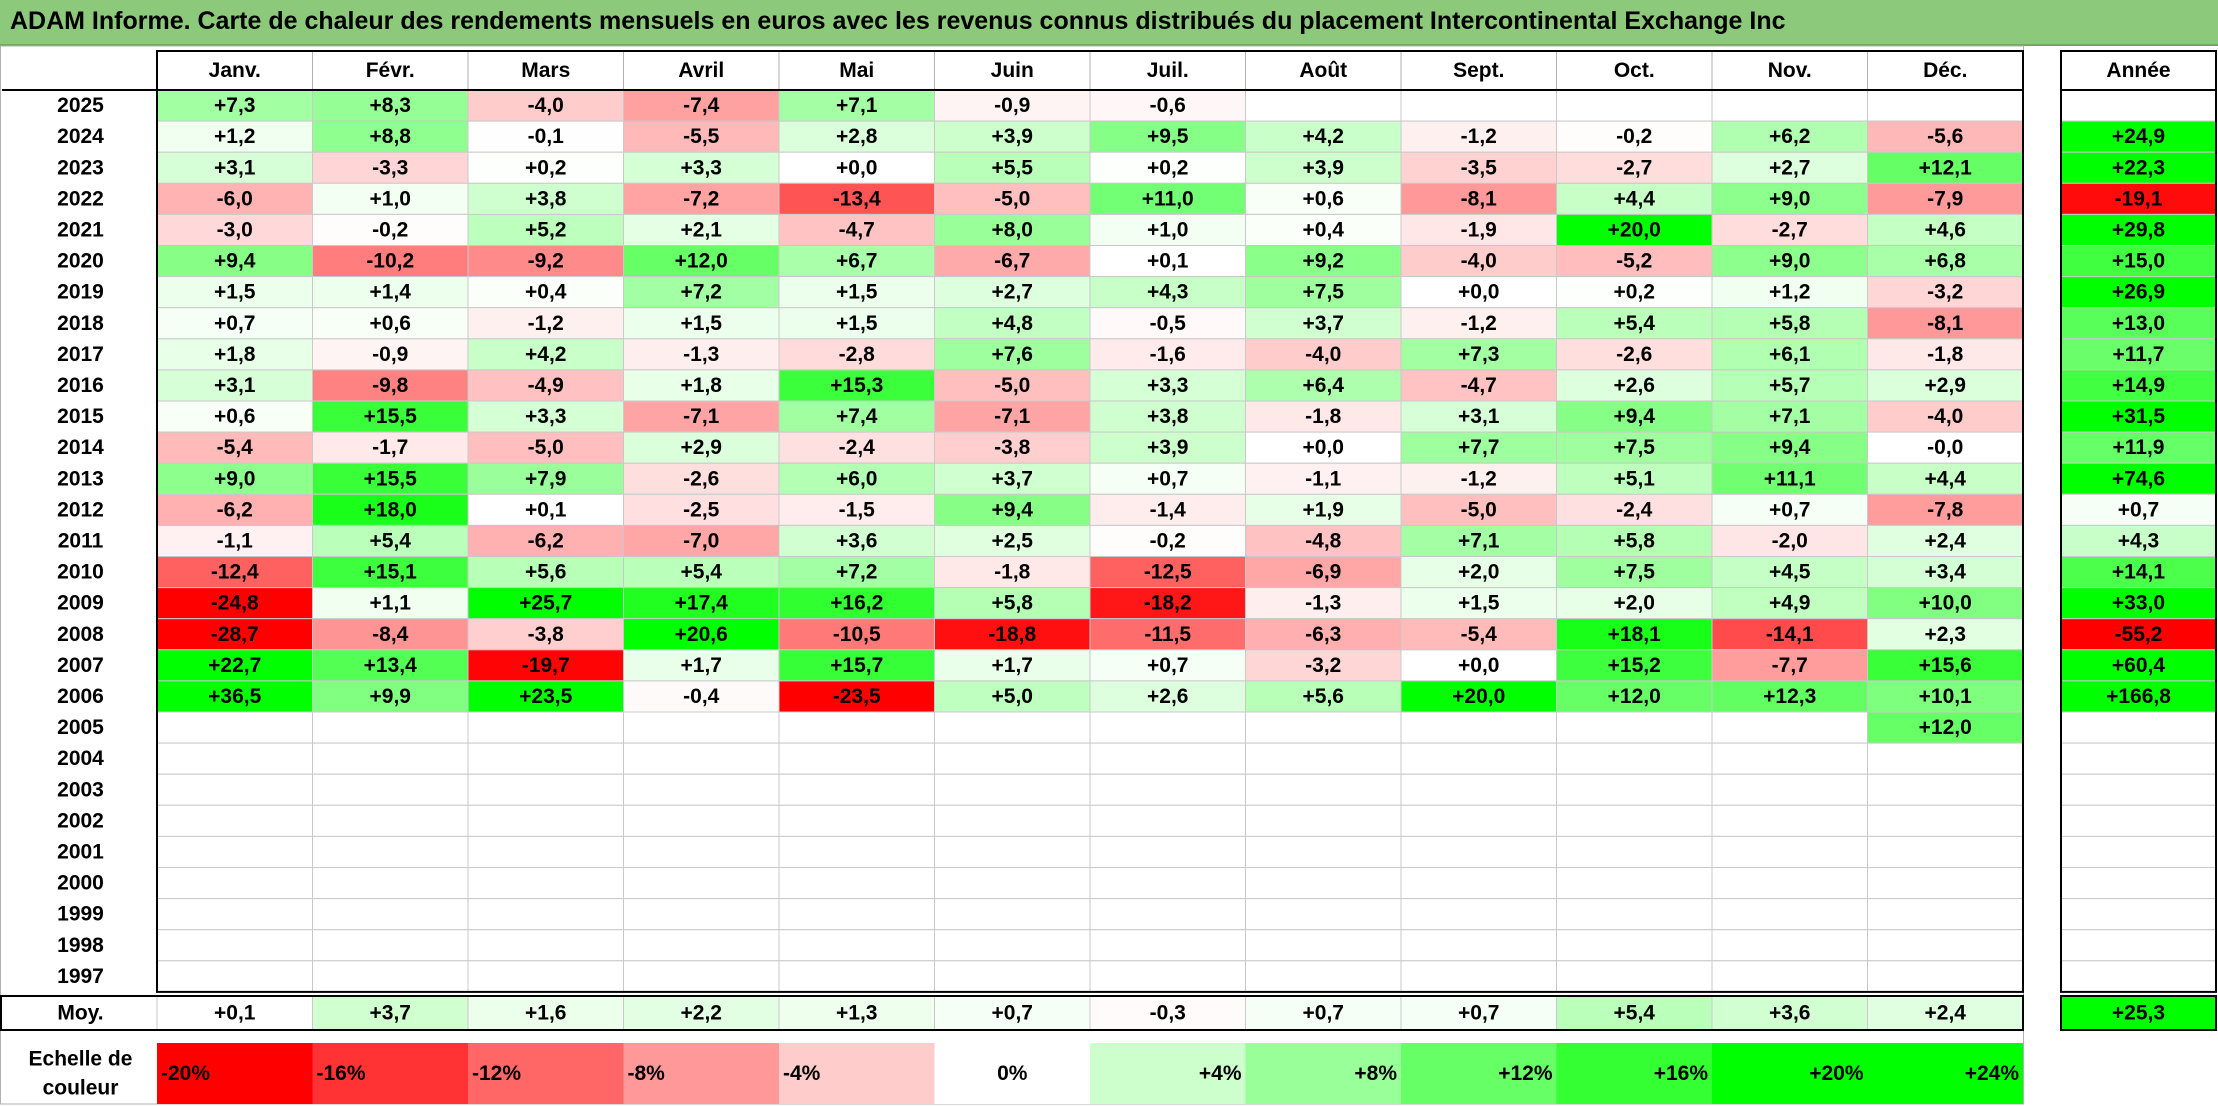 Image resolution: width=2218 pixels, height=1106 pixels. I want to click on scale-value: +8%, so click(1375, 1073).